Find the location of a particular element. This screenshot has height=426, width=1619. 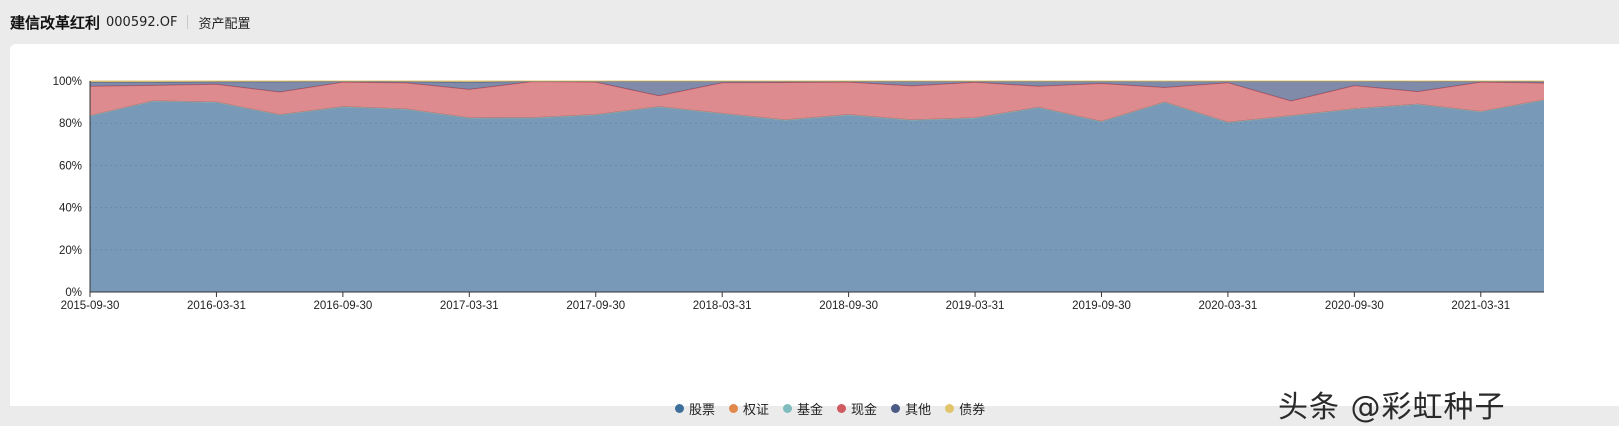

section-title: 资产配置 is located at coordinates (224, 24).